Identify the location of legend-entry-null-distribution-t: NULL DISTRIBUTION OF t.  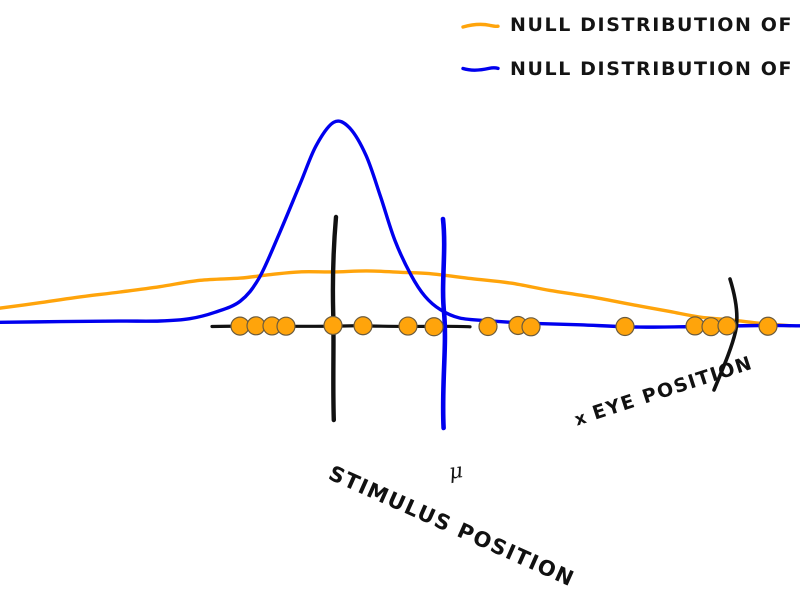
(655, 68).